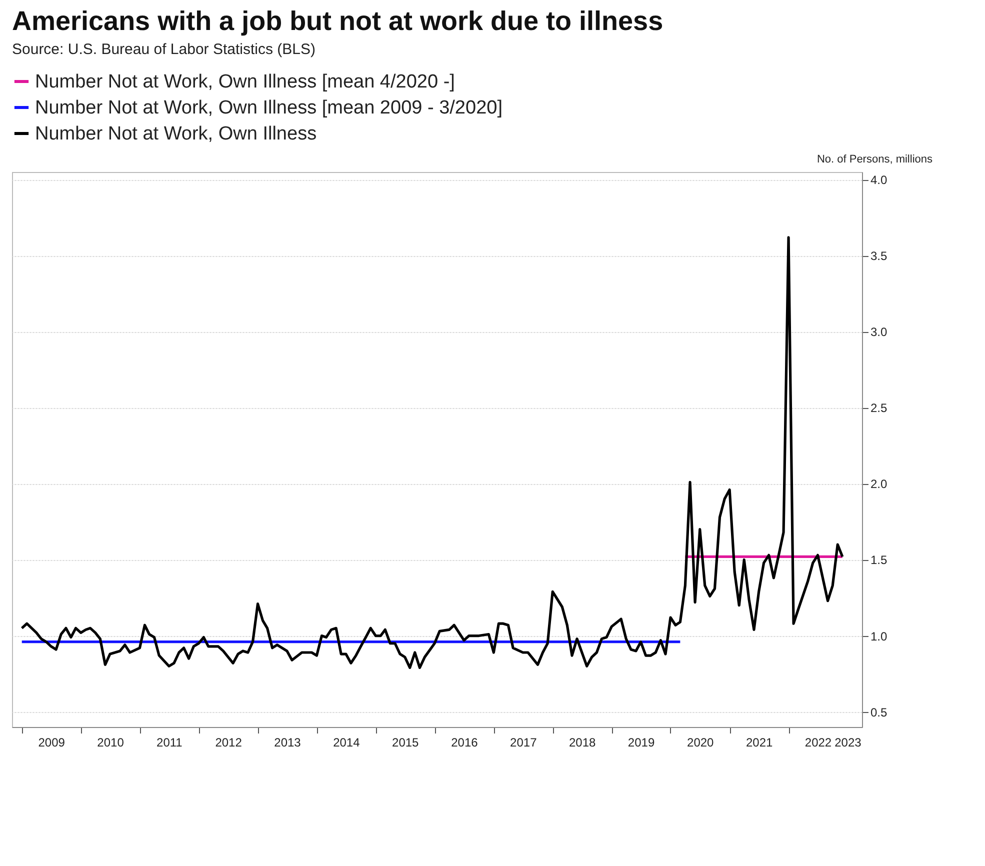 The width and height of the screenshot is (985, 866). What do you see at coordinates (268, 108) in the screenshot?
I see `legend-label: Number Not at Work, Own Illness [mean 2009 - 3/2020]` at bounding box center [268, 108].